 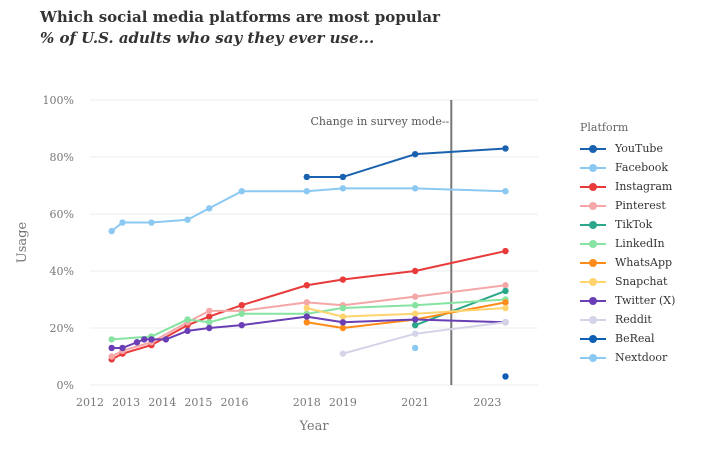 What do you see at coordinates (62, 157) in the screenshot?
I see `y-tick-label: 80%` at bounding box center [62, 157].